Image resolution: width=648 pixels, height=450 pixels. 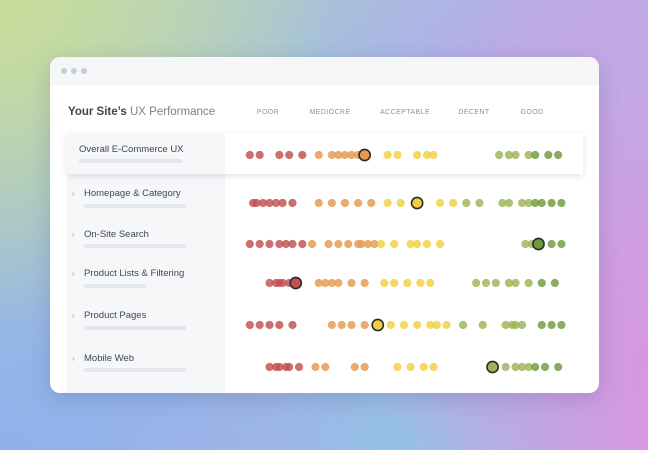 I want to click on page-title: Your Site’s UX Performance, so click(x=141, y=112).